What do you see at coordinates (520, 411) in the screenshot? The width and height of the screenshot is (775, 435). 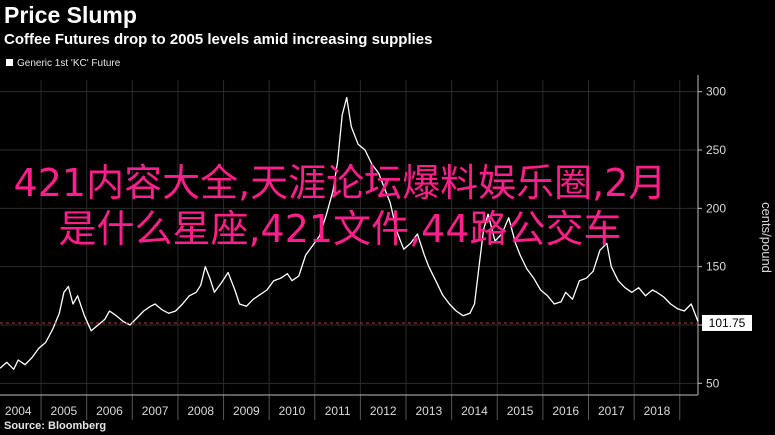 I see `x-tick-label: 2015` at bounding box center [520, 411].